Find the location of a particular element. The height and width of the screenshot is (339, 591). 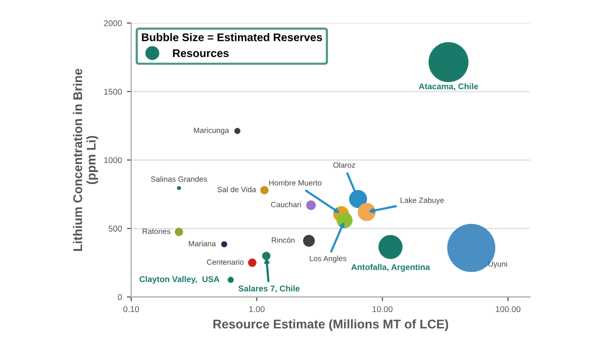

annotation: Salares 7, Chile is located at coordinates (269, 289).